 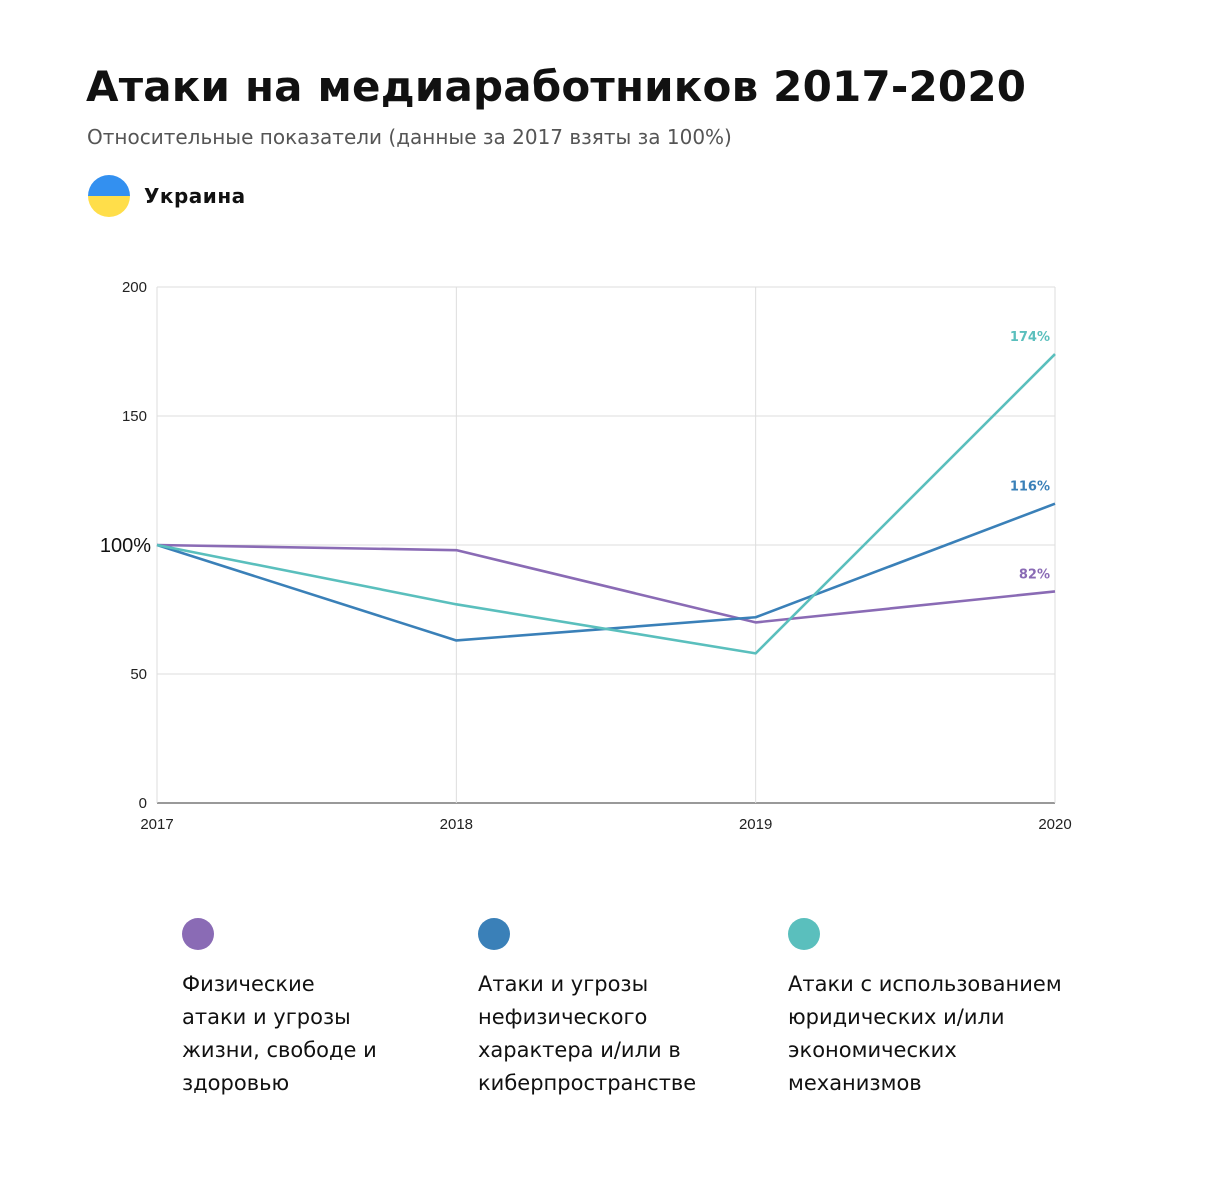 I want to click on end-label-cyber: 116%, so click(x=1030, y=487).